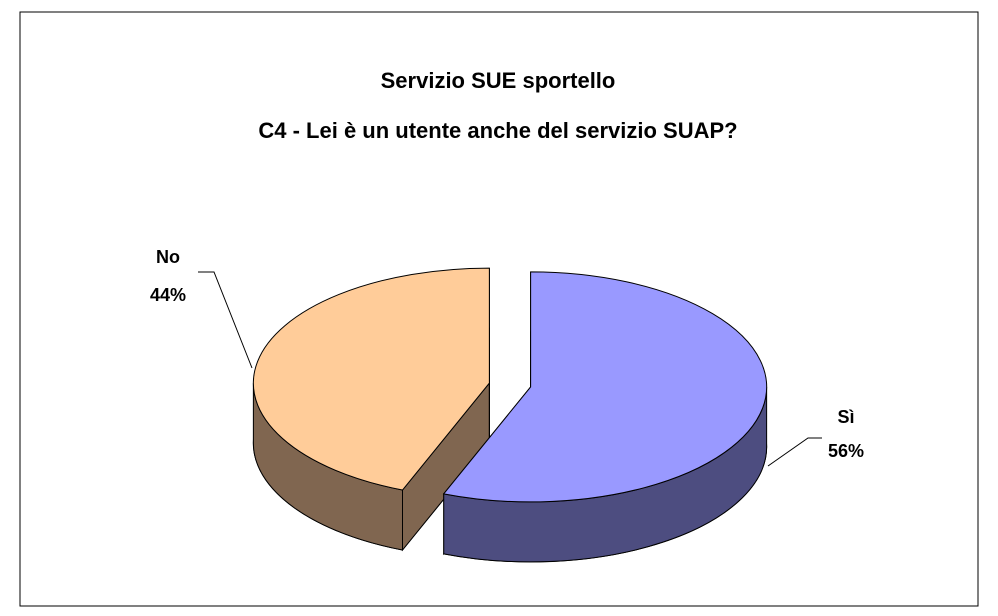  What do you see at coordinates (168, 257) in the screenshot?
I see `slice-label: No` at bounding box center [168, 257].